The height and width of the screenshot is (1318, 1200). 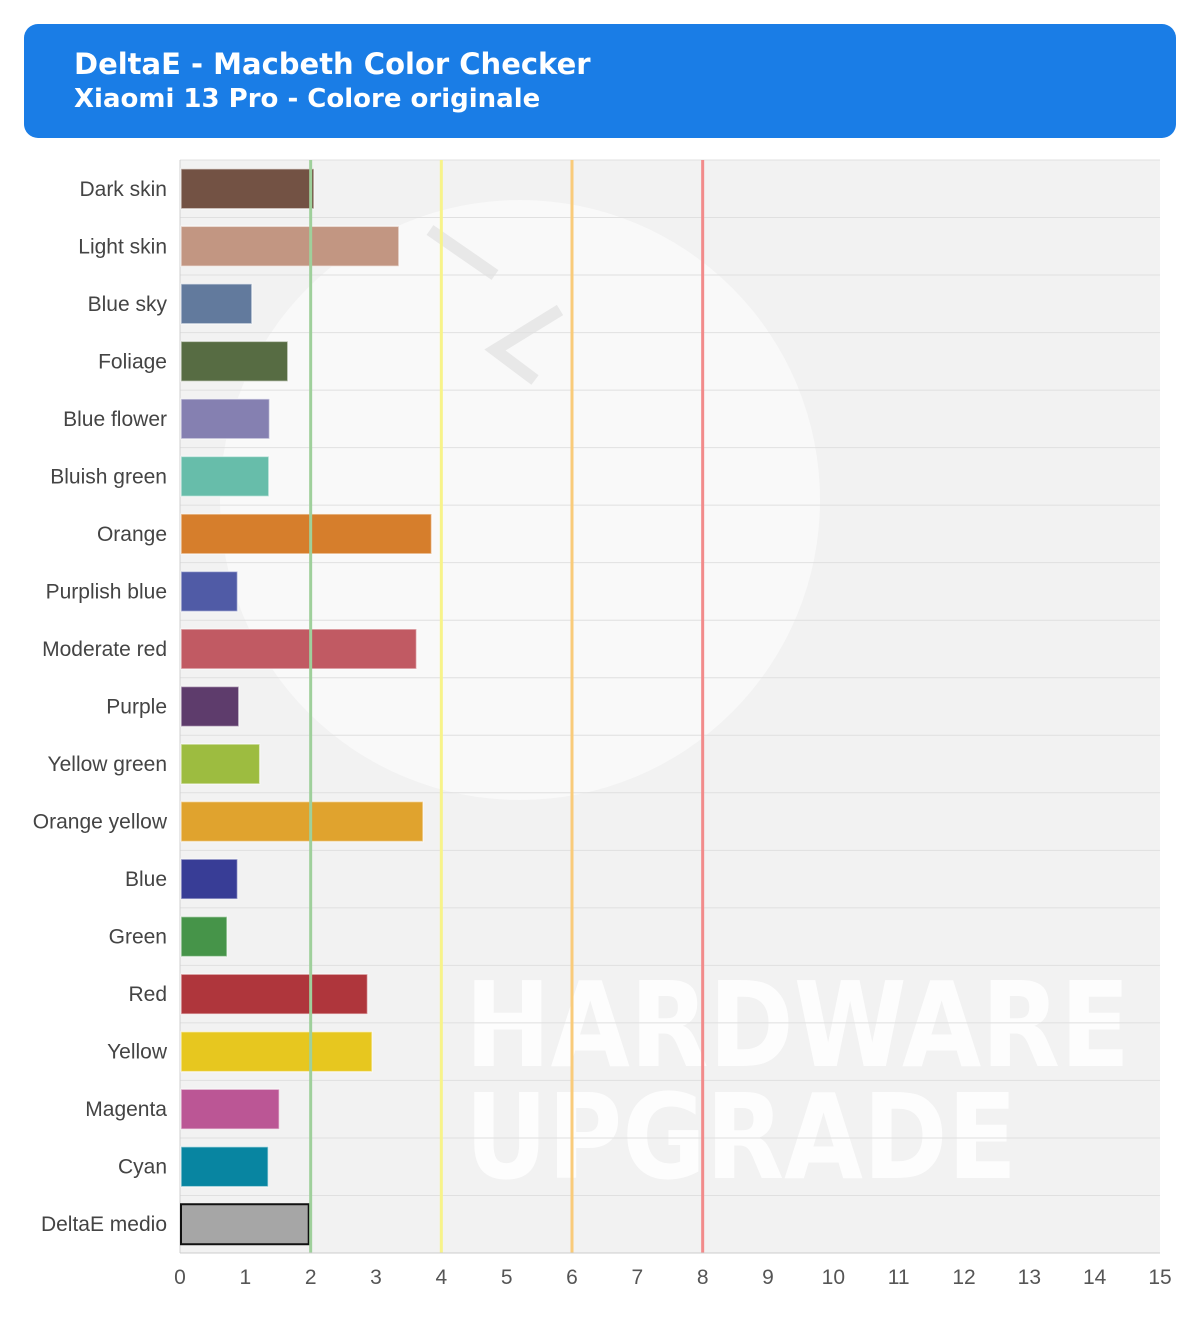 I want to click on category-label: Orange yellow, so click(x=100, y=822).